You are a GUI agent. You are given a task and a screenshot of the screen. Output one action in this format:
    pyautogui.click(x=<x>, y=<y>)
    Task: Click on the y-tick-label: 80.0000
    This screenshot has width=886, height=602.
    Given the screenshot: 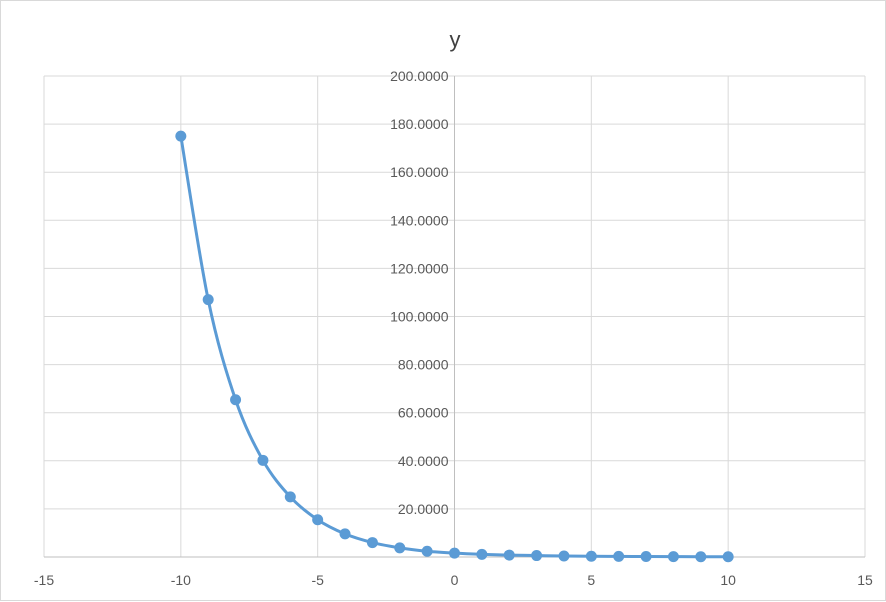 What is the action you would take?
    pyautogui.click(x=423, y=365)
    